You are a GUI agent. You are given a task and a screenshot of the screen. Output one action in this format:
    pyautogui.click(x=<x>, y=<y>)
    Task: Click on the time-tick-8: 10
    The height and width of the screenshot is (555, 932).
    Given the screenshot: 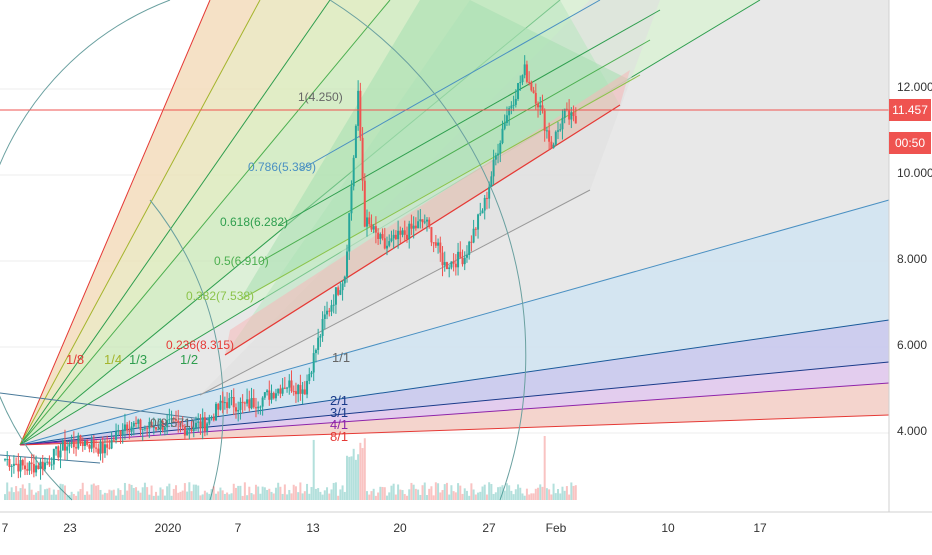 What is the action you would take?
    pyautogui.click(x=668, y=528)
    